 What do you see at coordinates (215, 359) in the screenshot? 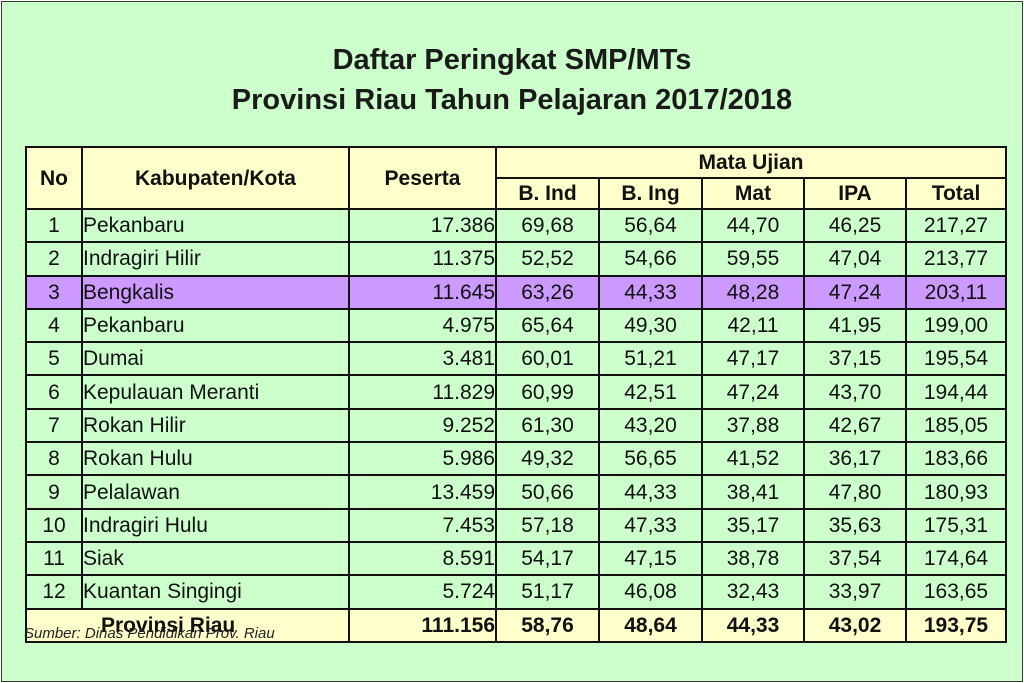
I see `cell-kabupaten: Dumai` at bounding box center [215, 359].